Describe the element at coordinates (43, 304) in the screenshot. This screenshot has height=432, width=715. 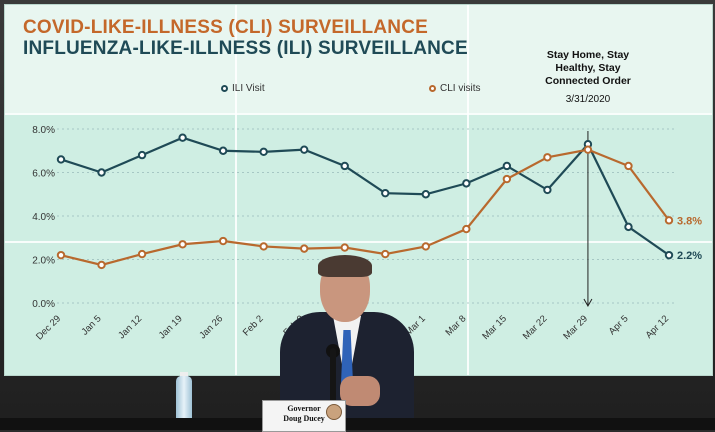
I see `y-tick-label: 0.0%` at that location.